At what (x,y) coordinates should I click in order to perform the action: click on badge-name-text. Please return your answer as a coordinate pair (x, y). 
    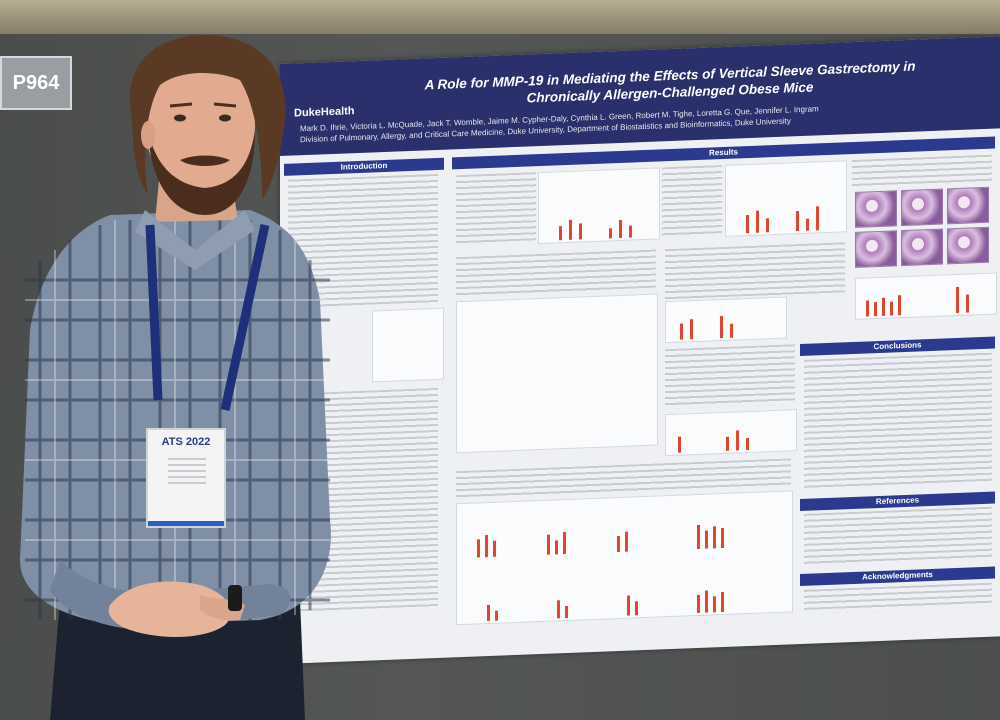
    Looking at the image, I should click on (187, 473).